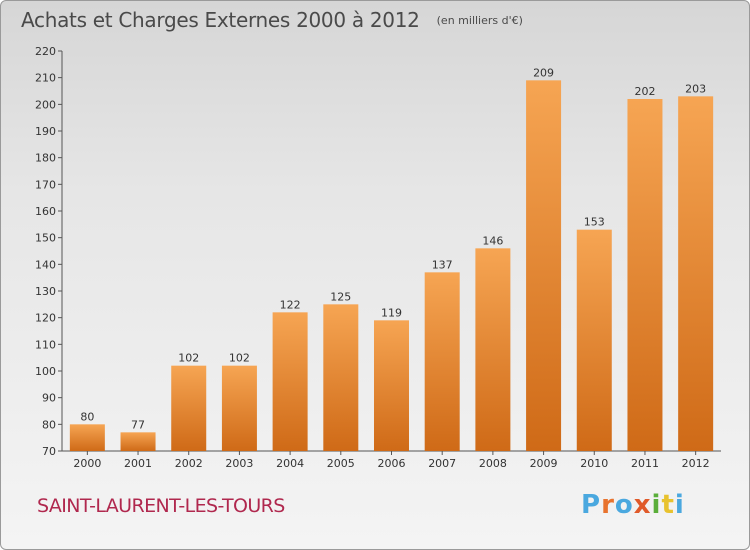 This screenshot has width=750, height=550. I want to click on chart-subtitle: (en milliers d'€), so click(479, 20).